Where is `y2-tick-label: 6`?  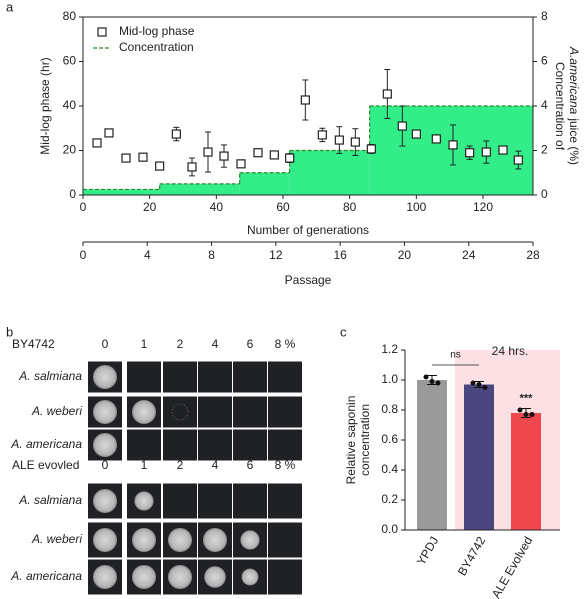 y2-tick-label: 6 is located at coordinates (544, 61).